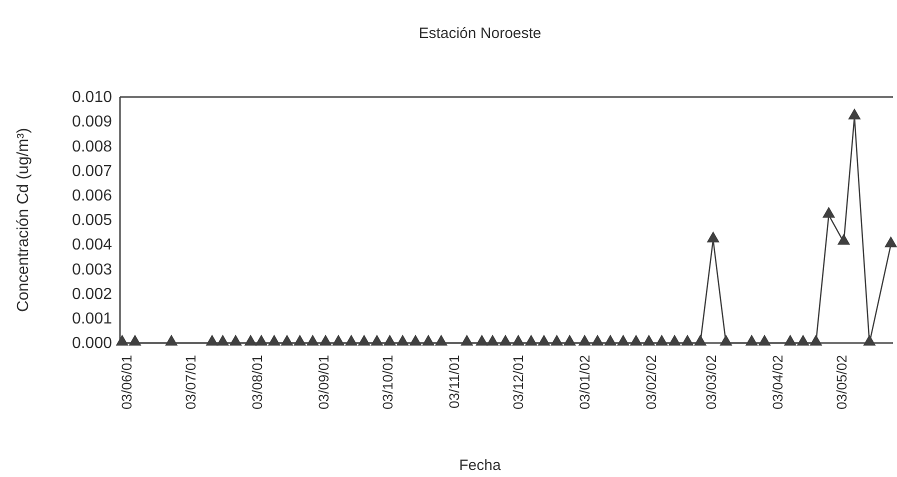 The image size is (897, 477). What do you see at coordinates (323, 382) in the screenshot?
I see `x-tick-label: 03/09/01` at bounding box center [323, 382].